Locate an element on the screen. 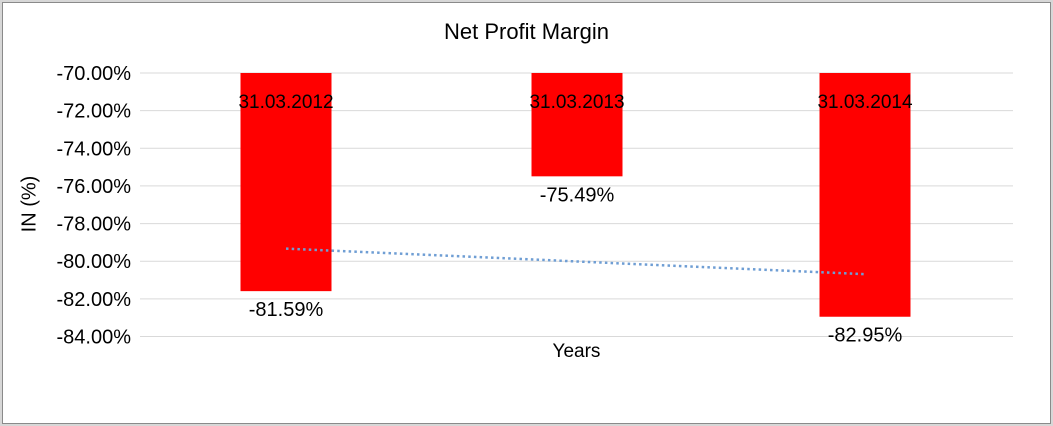 The image size is (1053, 426). value-label: -82.95% is located at coordinates (865, 336).